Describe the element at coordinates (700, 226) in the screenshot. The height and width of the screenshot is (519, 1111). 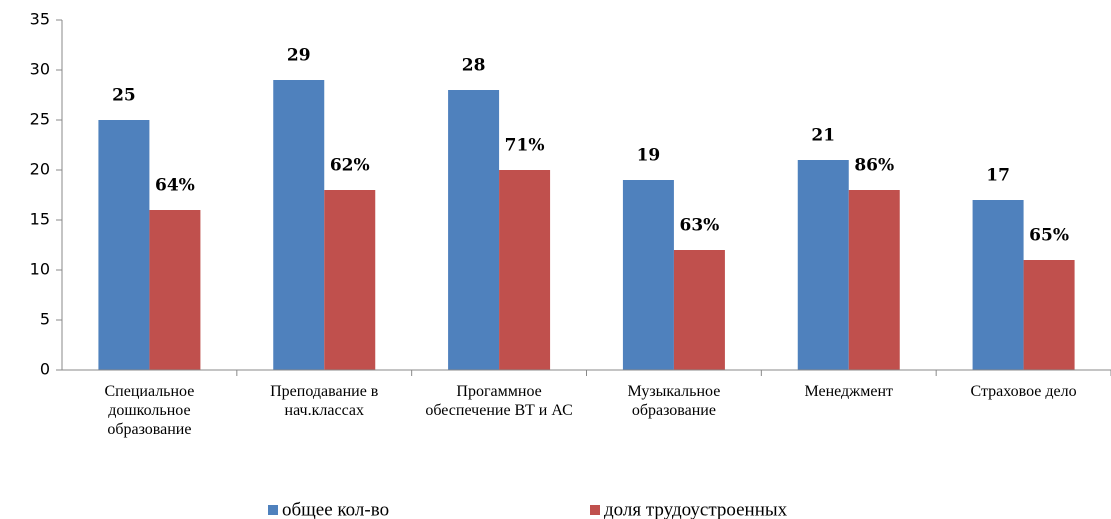
I see `annotation: 63%` at that location.